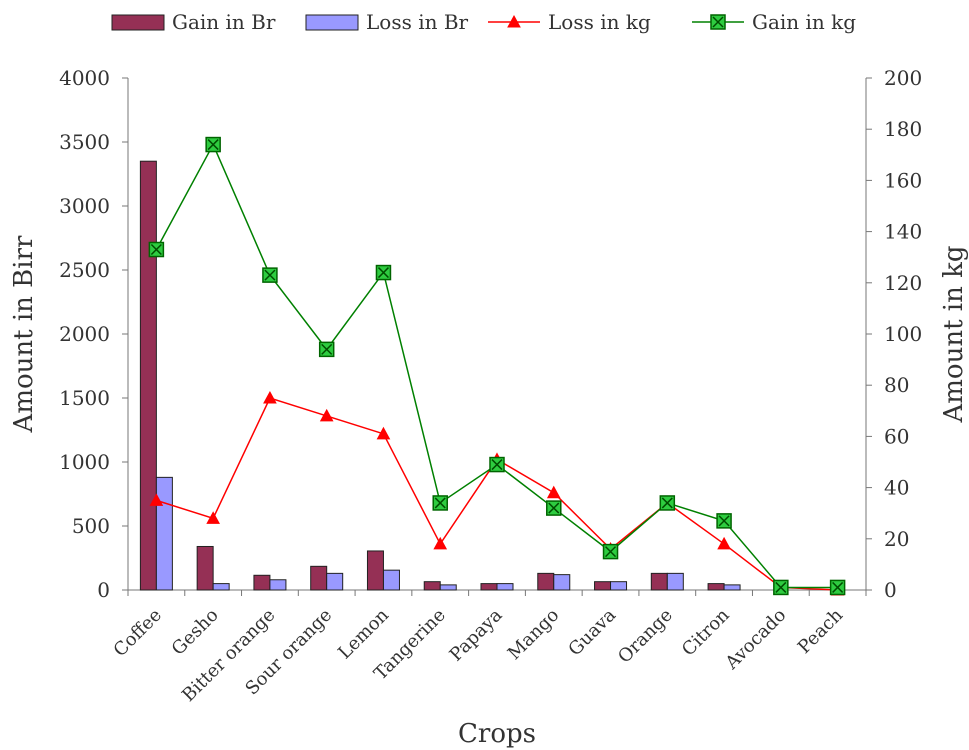  Describe the element at coordinates (84, 142) in the screenshot. I see `y-tick-label: 3500` at that location.